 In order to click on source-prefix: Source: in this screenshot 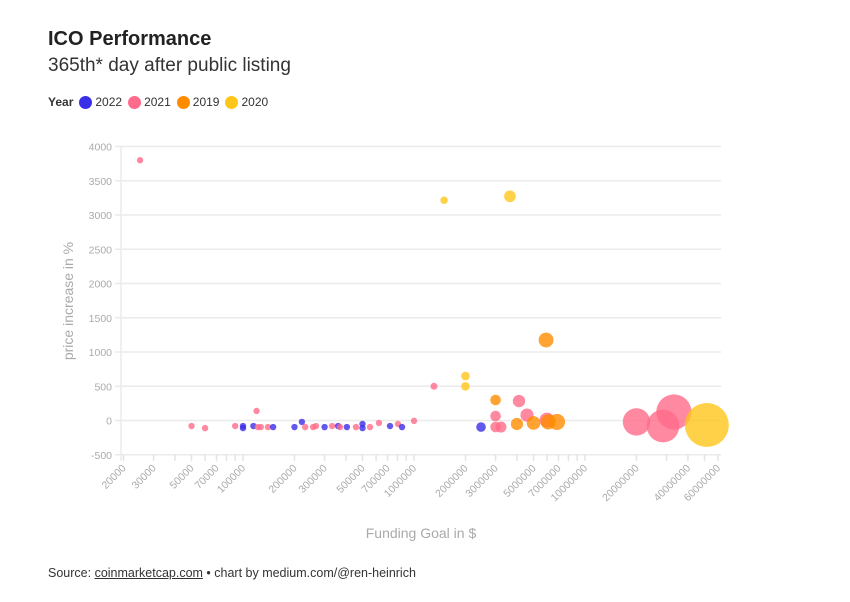, I will do `click(71, 573)`.